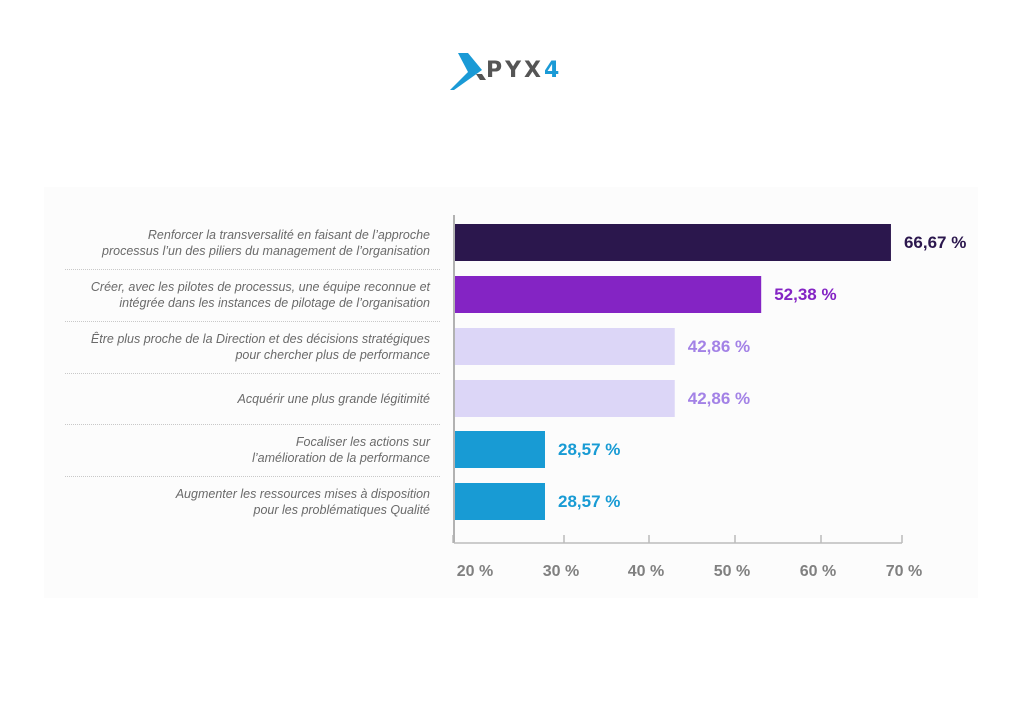  What do you see at coordinates (805, 294) in the screenshot?
I see `value-label: 52,38 %` at bounding box center [805, 294].